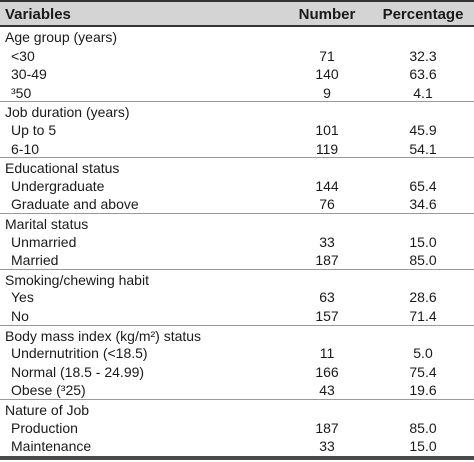 Image resolution: width=474 pixels, height=462 pixels. I want to click on row-percentage: 65.4, so click(423, 185).